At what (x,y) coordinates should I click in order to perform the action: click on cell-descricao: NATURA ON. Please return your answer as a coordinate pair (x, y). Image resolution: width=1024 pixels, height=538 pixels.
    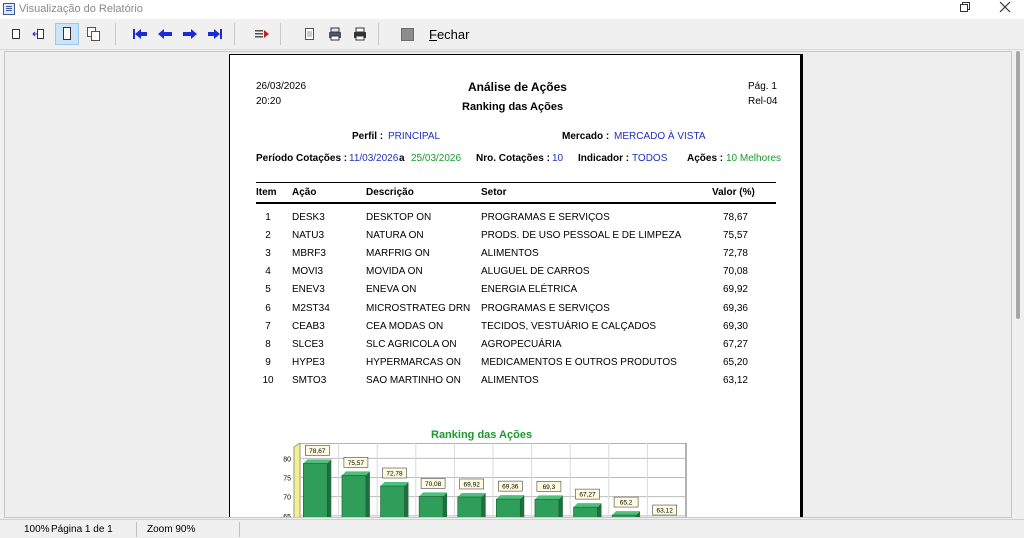
    Looking at the image, I should click on (395, 236).